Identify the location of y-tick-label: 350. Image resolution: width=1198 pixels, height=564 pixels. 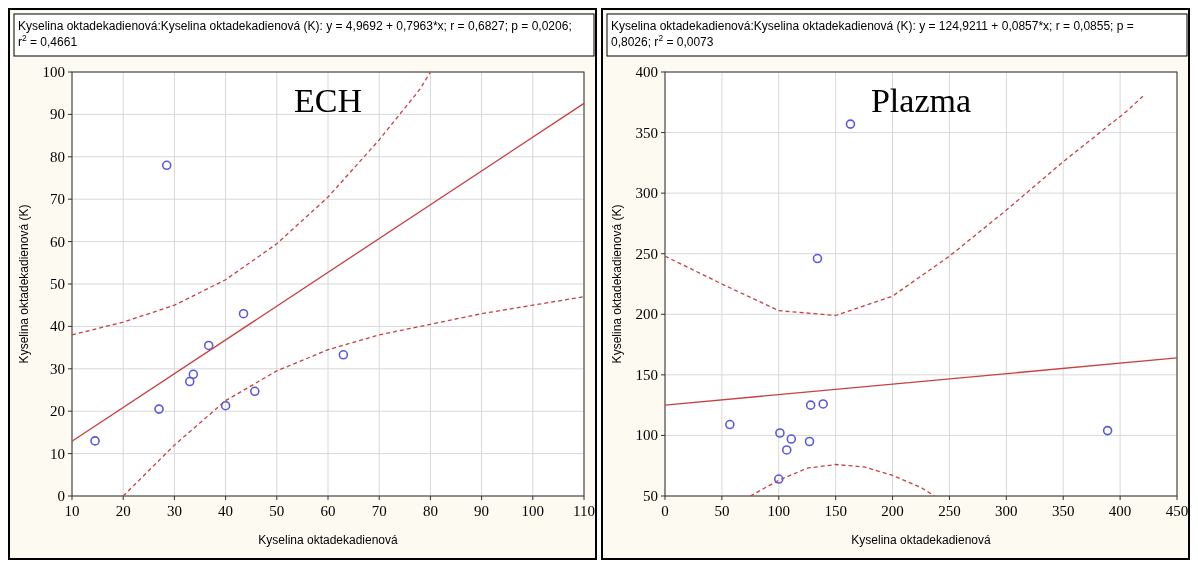
(646, 132).